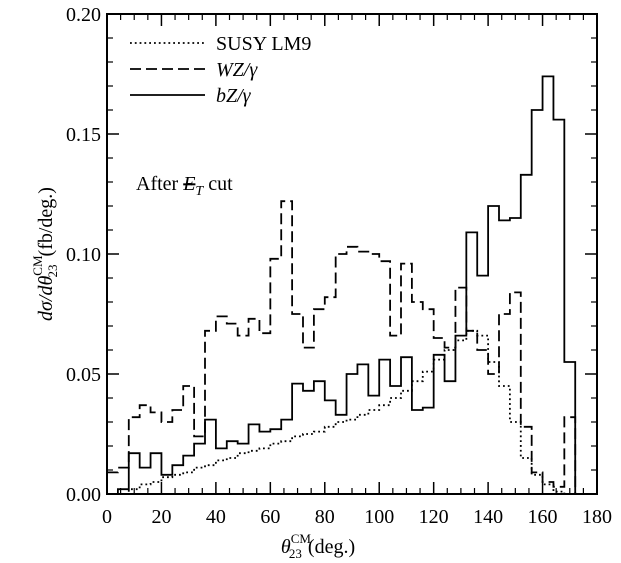 The height and width of the screenshot is (563, 621). I want to click on y-tick-label: 0.05, so click(83, 375).